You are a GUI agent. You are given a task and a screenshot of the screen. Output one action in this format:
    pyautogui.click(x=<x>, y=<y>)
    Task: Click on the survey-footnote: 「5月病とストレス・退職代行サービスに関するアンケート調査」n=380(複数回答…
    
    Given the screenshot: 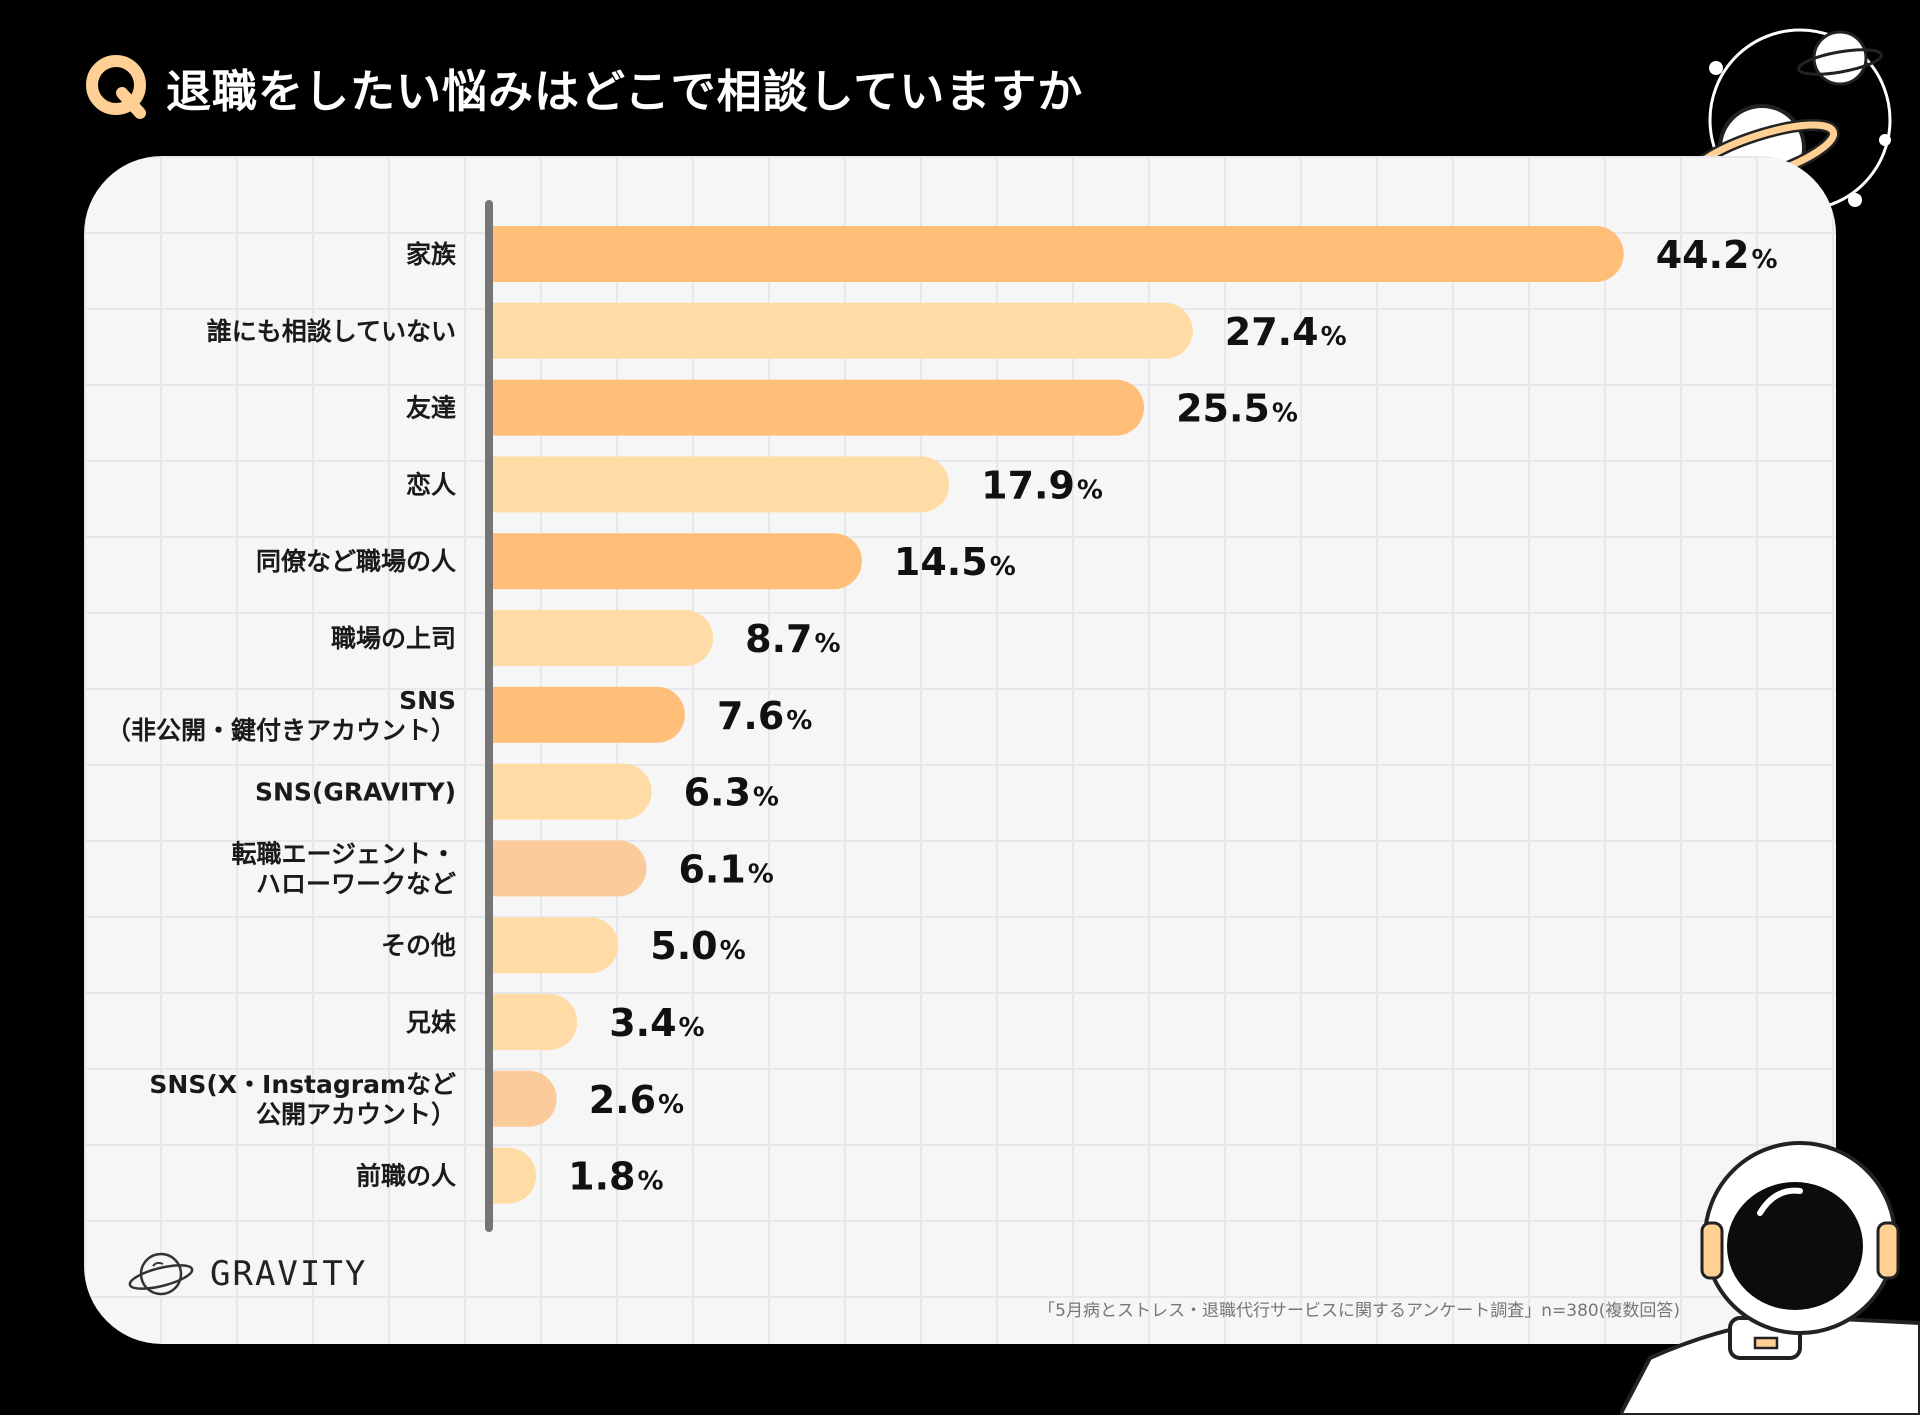 What is the action you would take?
    pyautogui.click(x=1359, y=1311)
    